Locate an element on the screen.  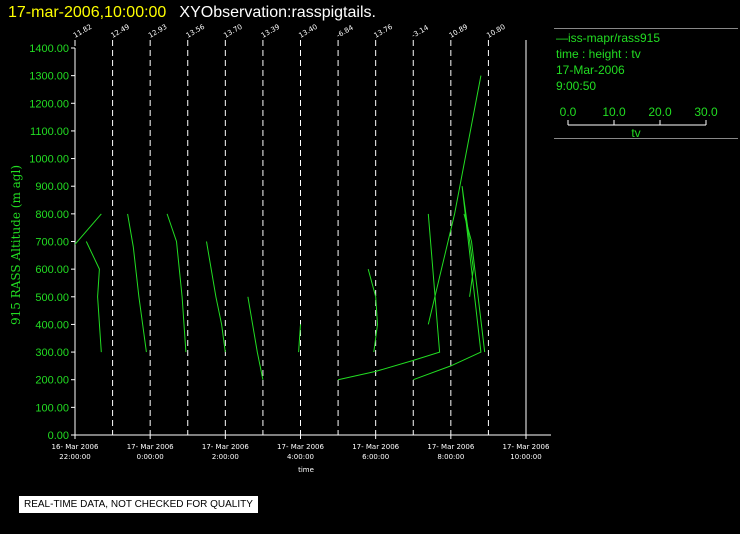
profile-value-label: 13.76 is located at coordinates (384, 31).